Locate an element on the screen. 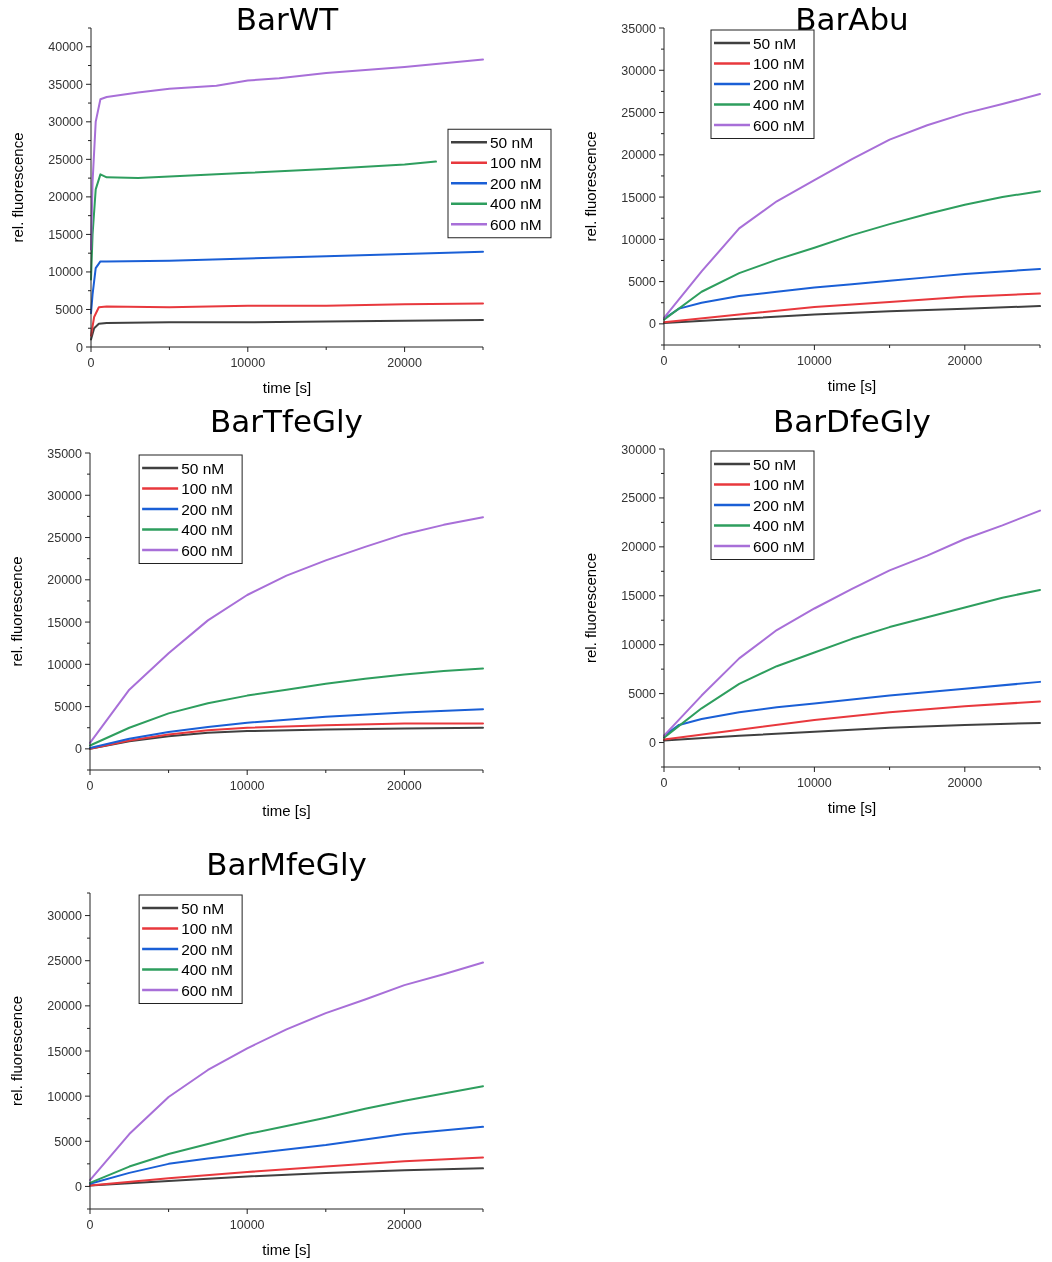  y-tick-label: 40000 is located at coordinates (66, 47).